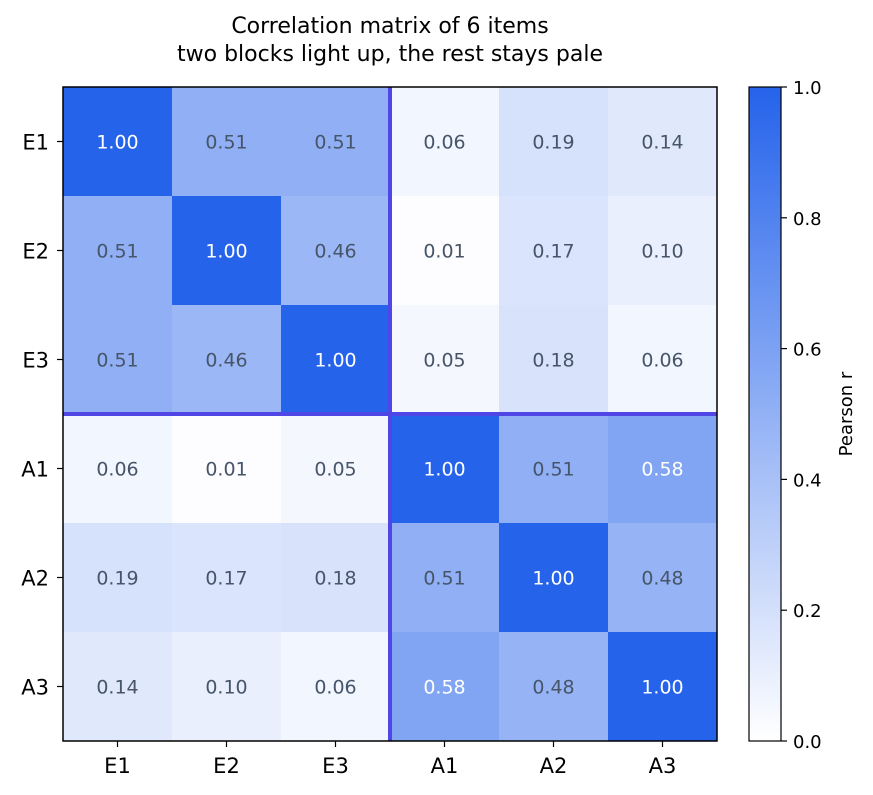 This screenshot has height=795, width=873. I want to click on col-tick-label: A3, so click(663, 766).